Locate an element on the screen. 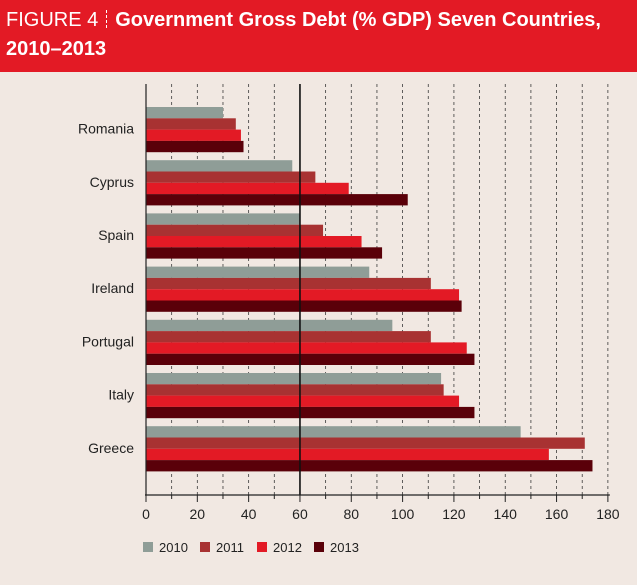 The image size is (637, 585). legend-label-2012: 2012 is located at coordinates (287, 547).